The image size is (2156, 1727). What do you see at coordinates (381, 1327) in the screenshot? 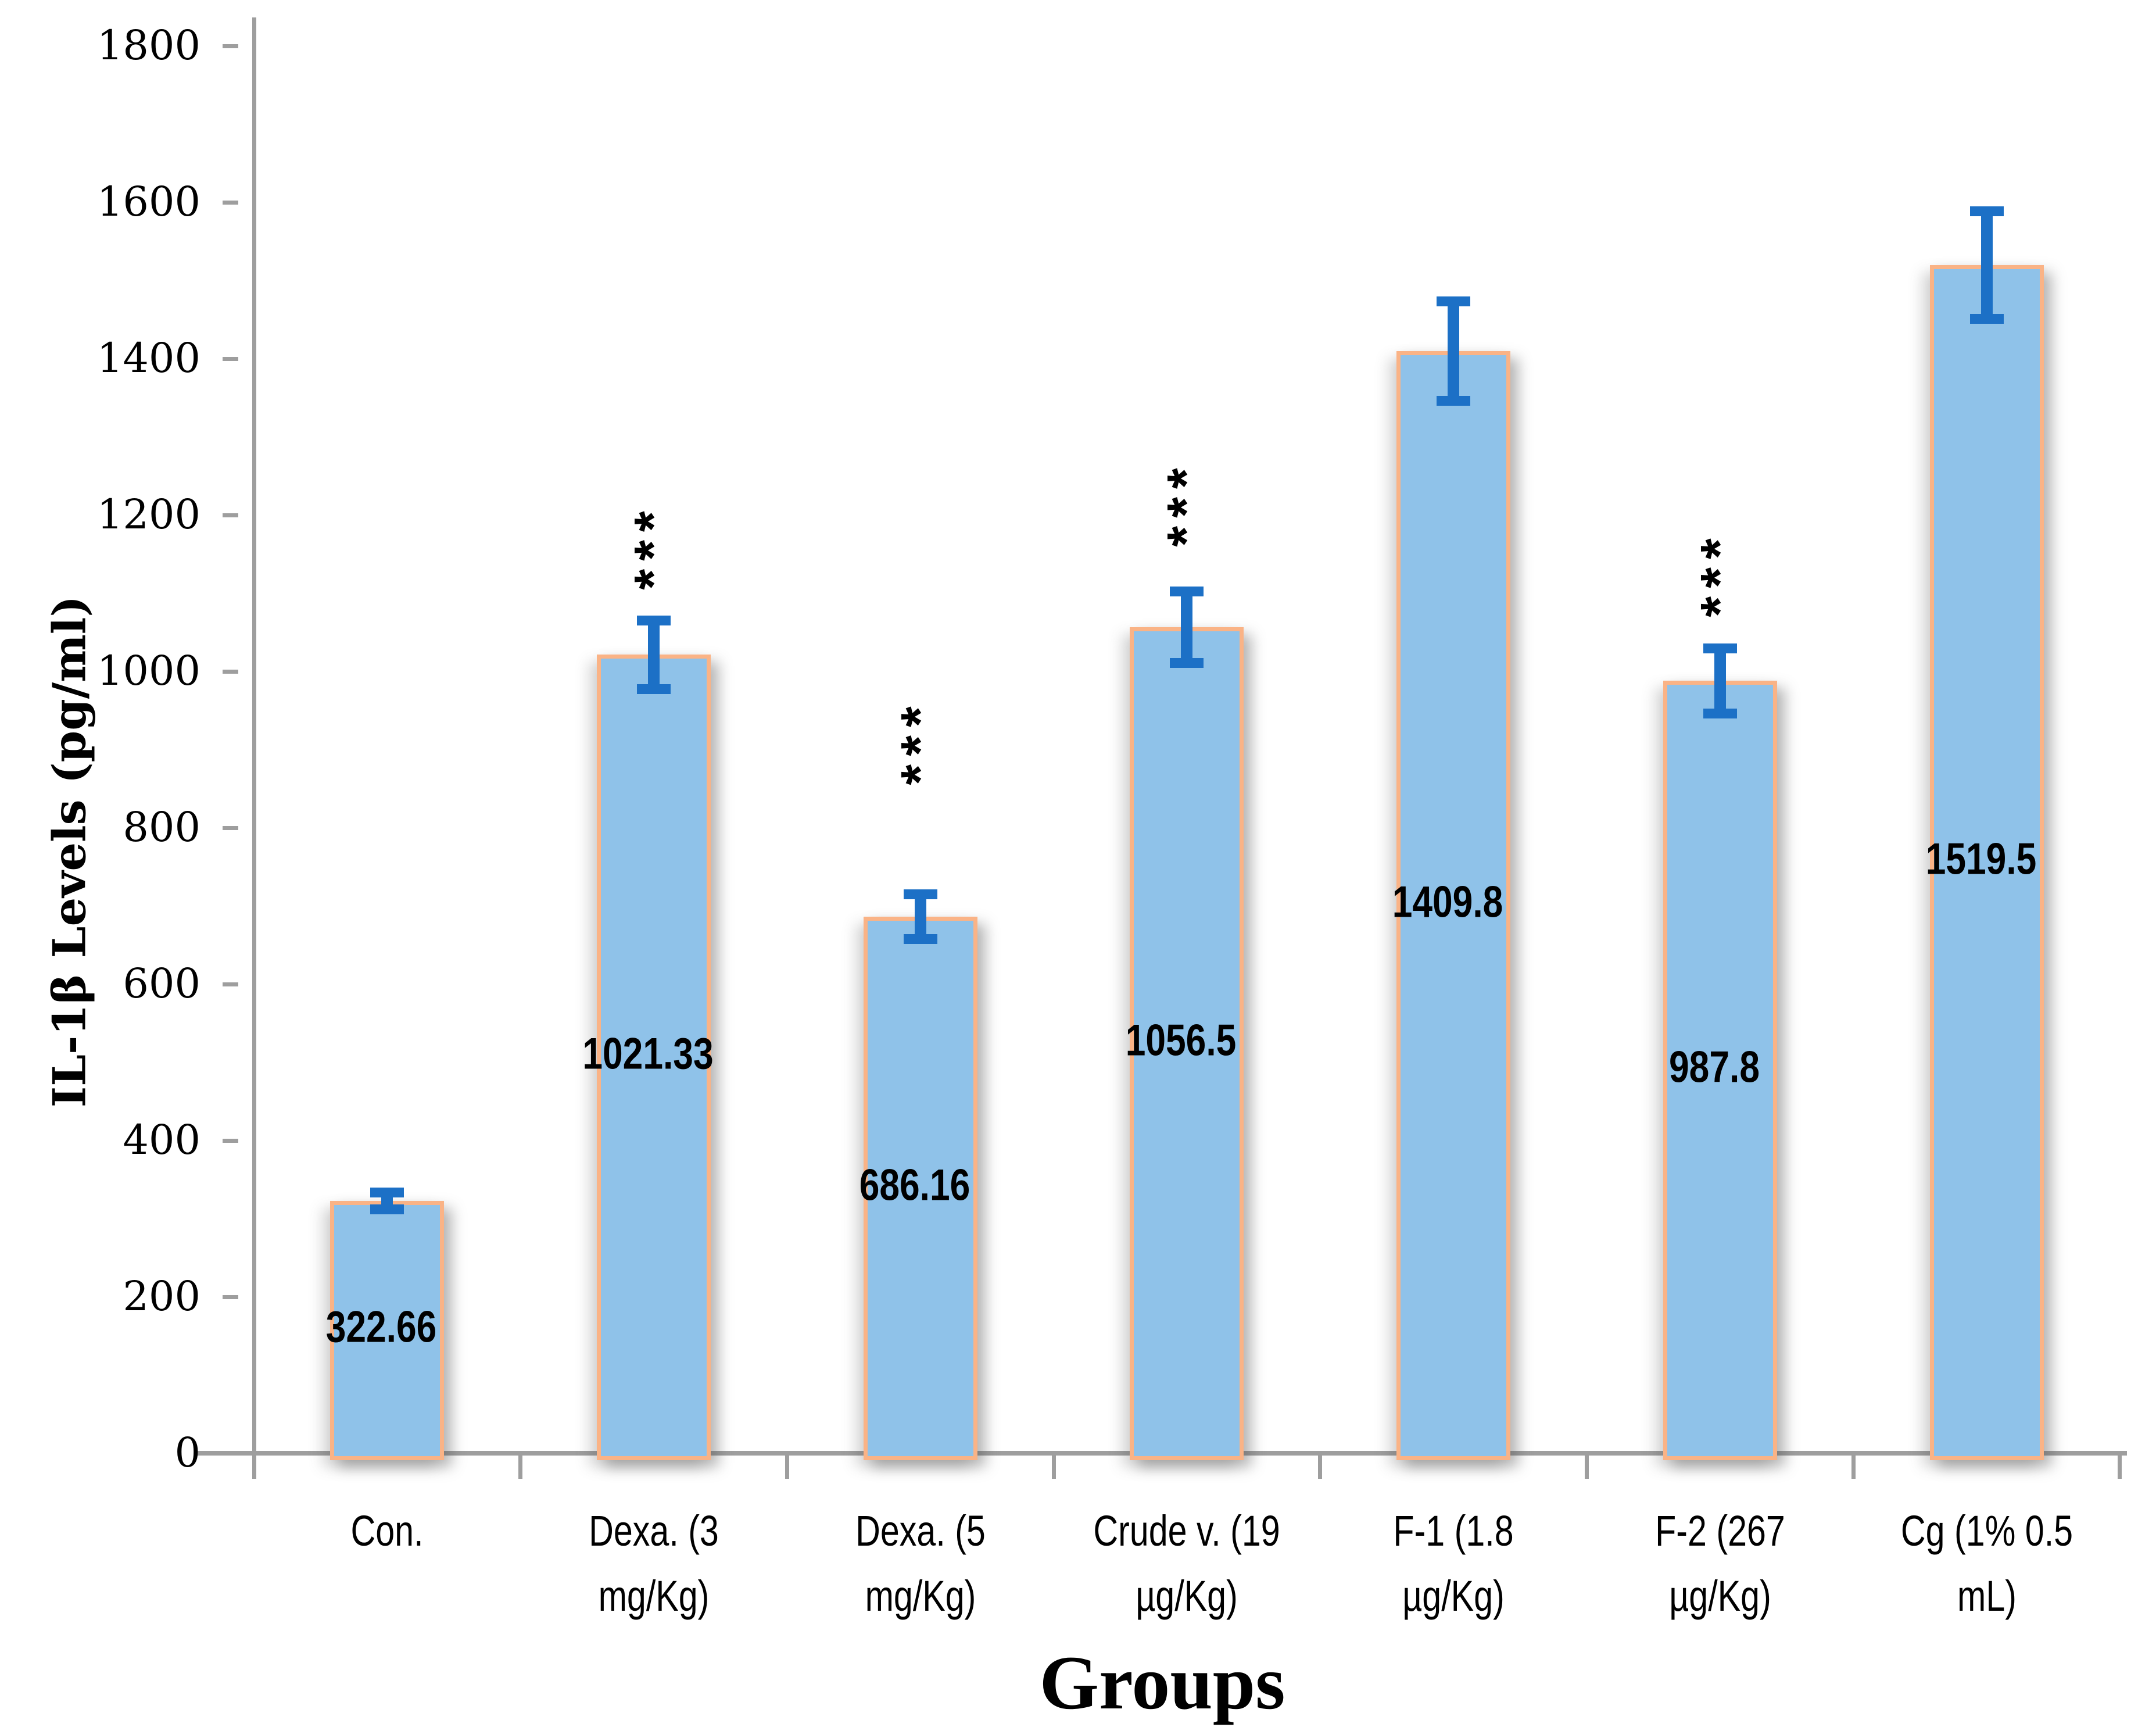
I see `value-label: 322.66` at bounding box center [381, 1327].